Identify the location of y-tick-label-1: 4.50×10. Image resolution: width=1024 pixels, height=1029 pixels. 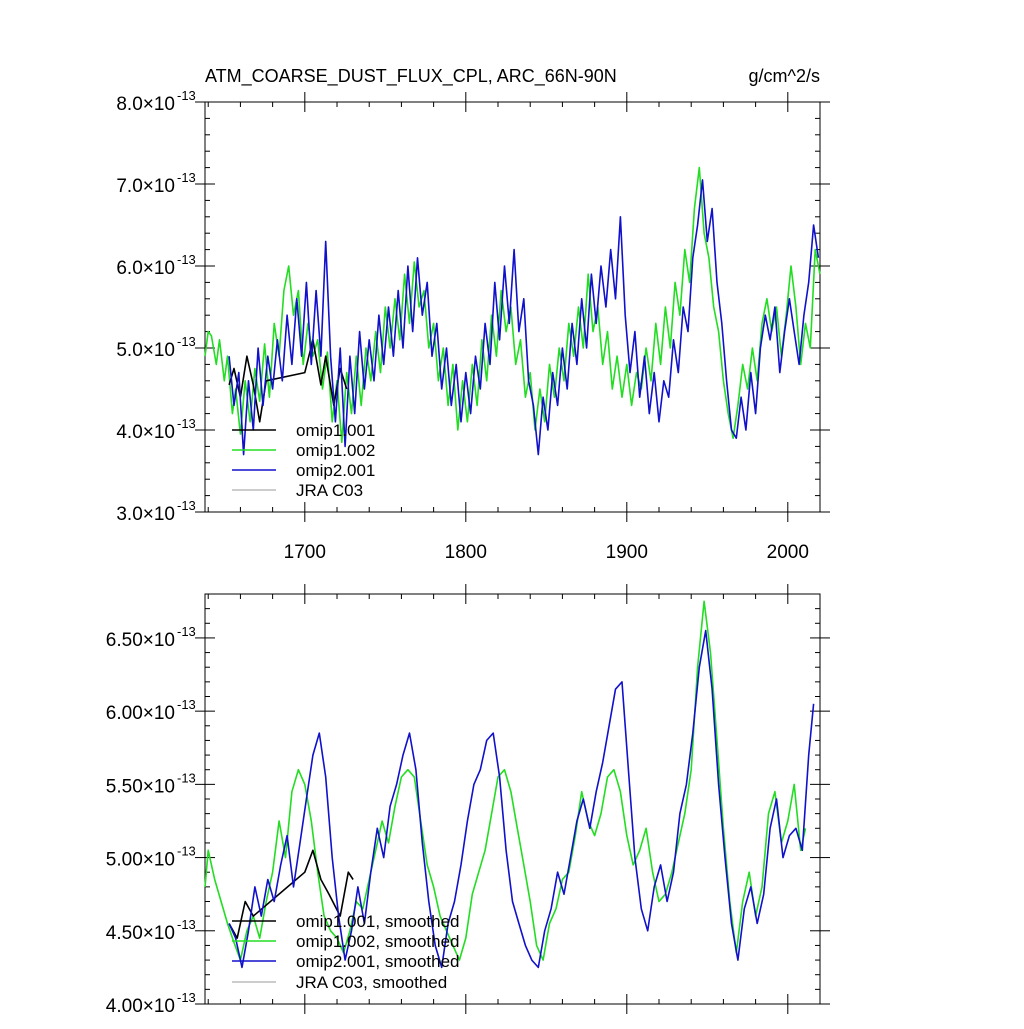
(140, 933).